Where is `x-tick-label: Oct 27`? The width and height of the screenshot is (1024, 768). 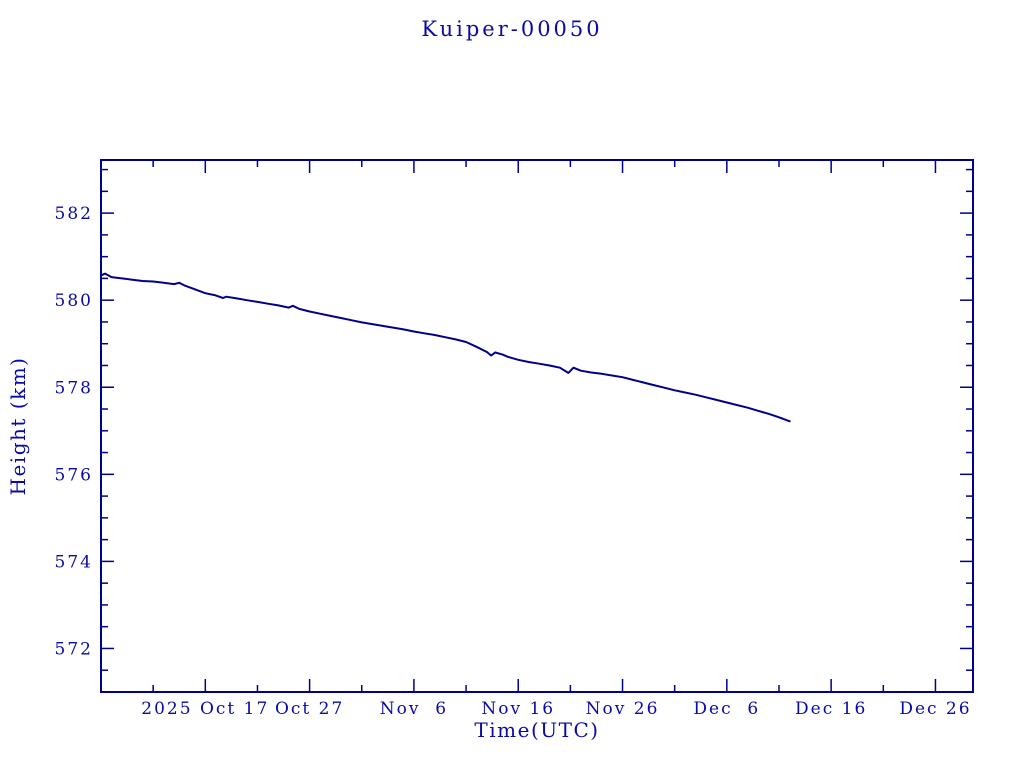
x-tick-label: Oct 27 is located at coordinates (309, 709).